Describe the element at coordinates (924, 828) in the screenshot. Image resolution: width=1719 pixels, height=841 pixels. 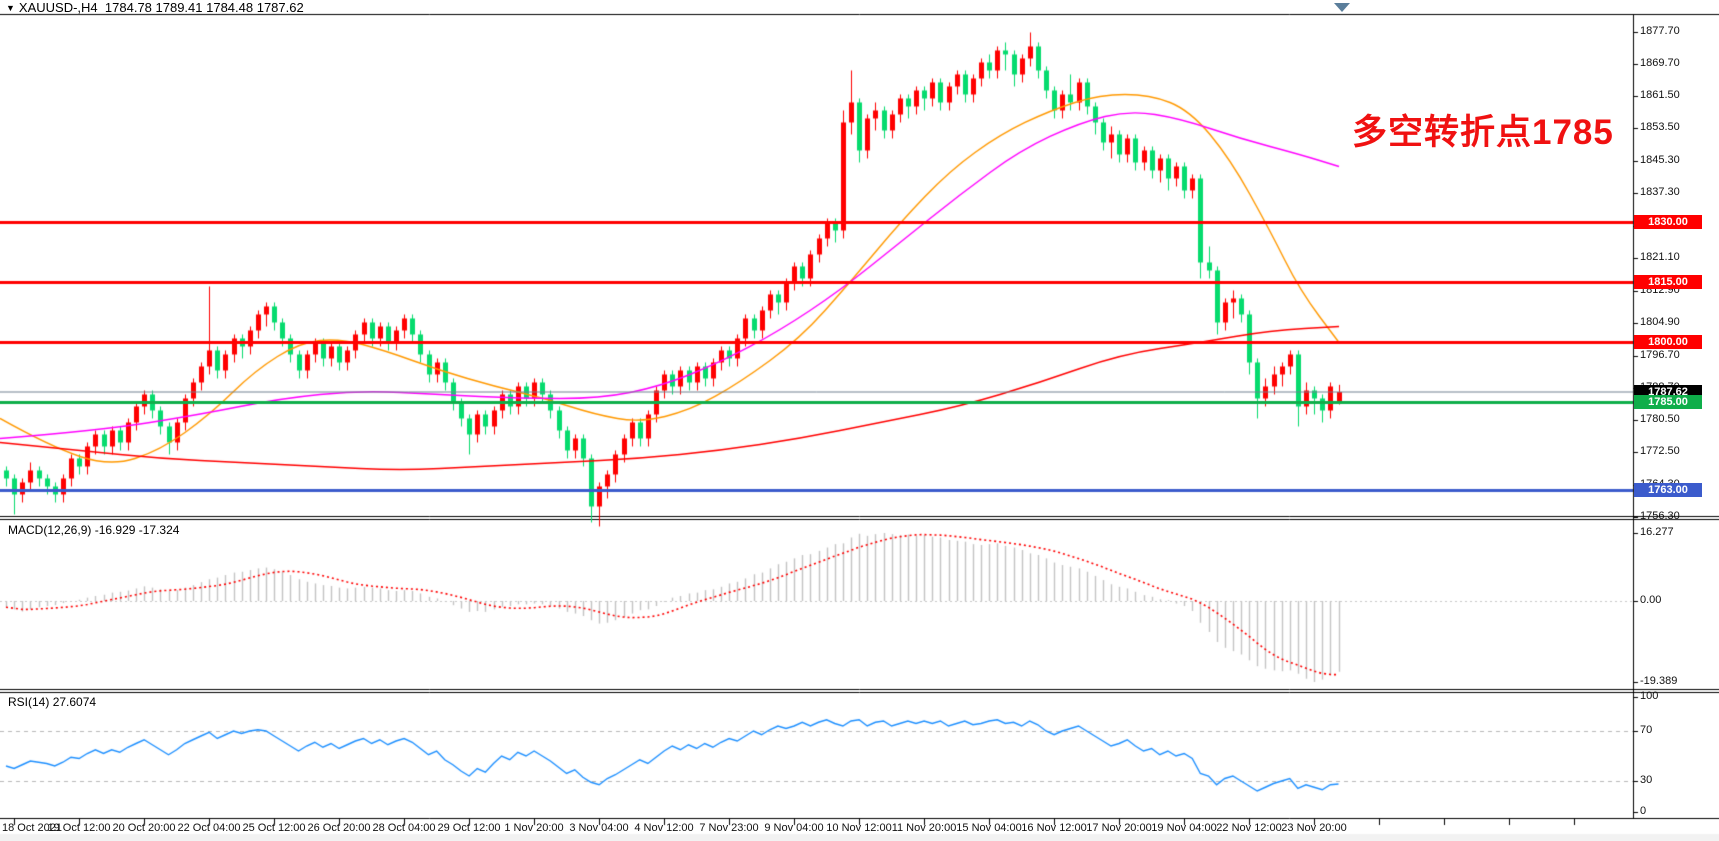
I see `time-axis-label: 11 Nov 20:00` at that location.